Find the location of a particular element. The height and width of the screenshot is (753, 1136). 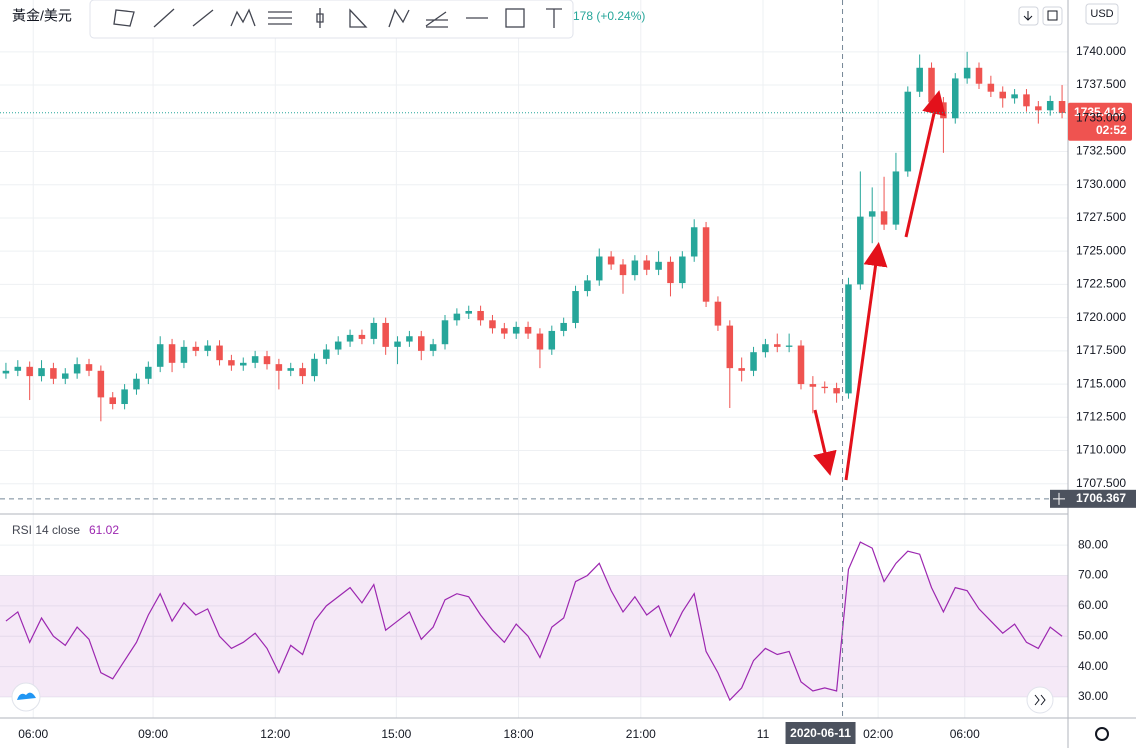

rsi-tick-label: 40.00 is located at coordinates (1093, 666).